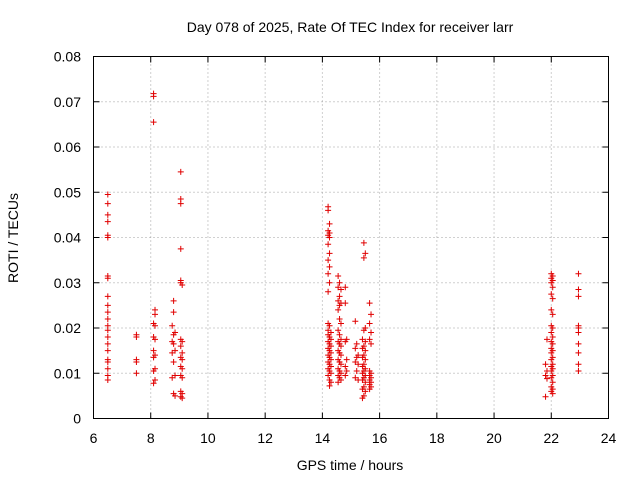 The height and width of the screenshot is (480, 640). What do you see at coordinates (609, 438) in the screenshot?
I see `x-tick-label: 24` at bounding box center [609, 438].